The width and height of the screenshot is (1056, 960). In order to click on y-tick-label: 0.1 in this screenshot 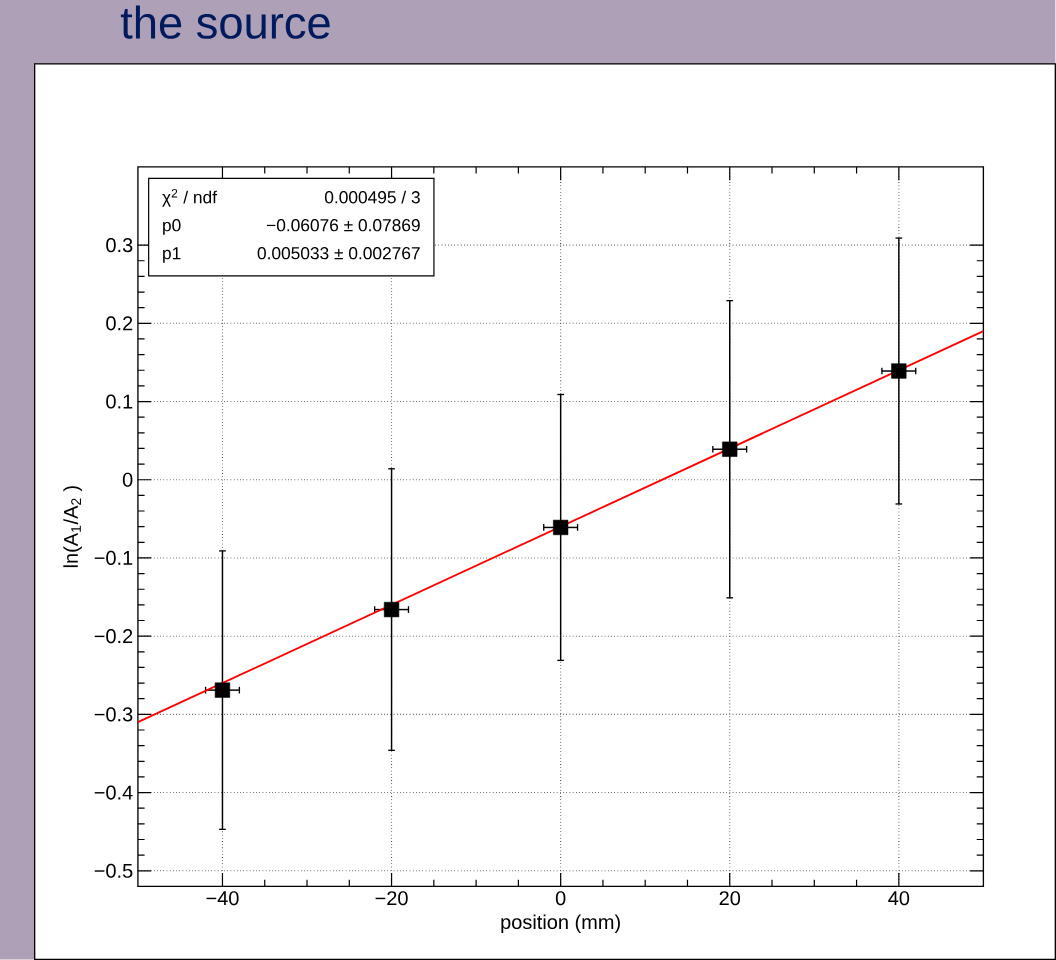, I will do `click(119, 401)`.